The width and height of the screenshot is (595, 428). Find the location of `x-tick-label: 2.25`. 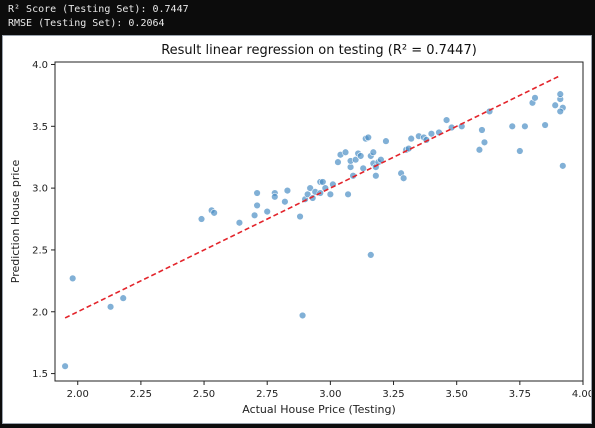

x-tick-label: 2.25 is located at coordinates (141, 394).